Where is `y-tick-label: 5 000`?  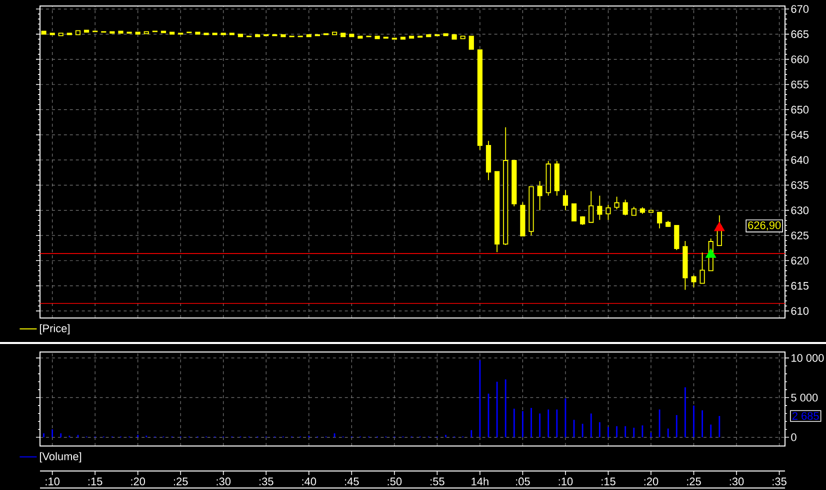 y-tick-label: 5 000 is located at coordinates (804, 398).